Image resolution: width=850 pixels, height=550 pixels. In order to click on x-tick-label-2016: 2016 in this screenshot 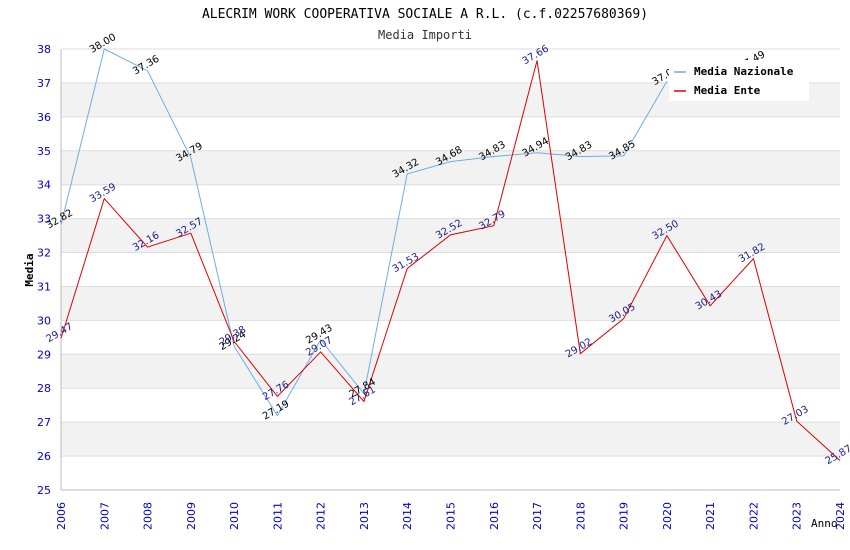, I will do `click(494, 516)`.